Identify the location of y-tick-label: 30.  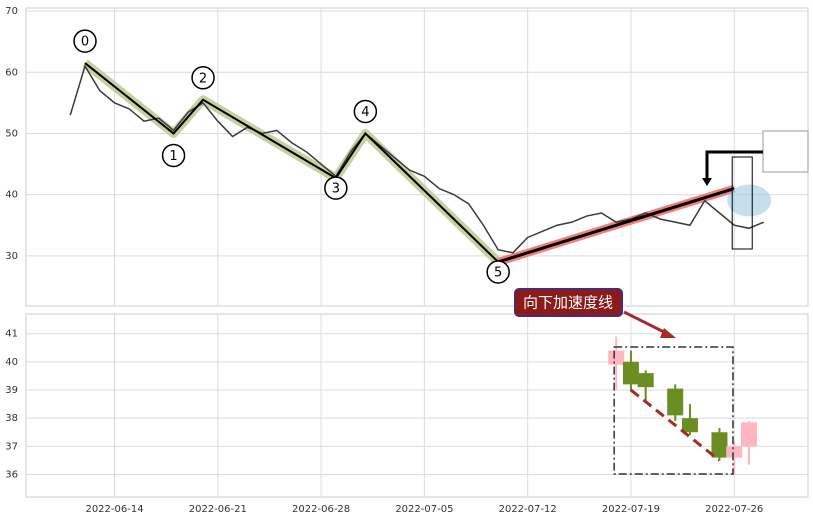
(11, 256).